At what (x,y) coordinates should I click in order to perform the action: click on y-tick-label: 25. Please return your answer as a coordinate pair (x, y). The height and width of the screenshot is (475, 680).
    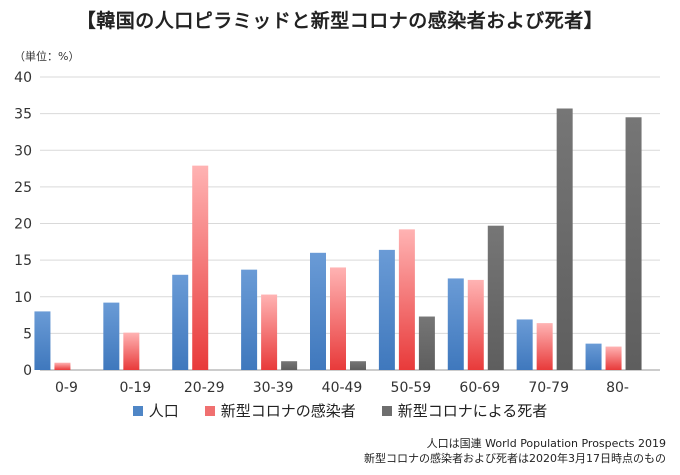
    Looking at the image, I should click on (23, 188).